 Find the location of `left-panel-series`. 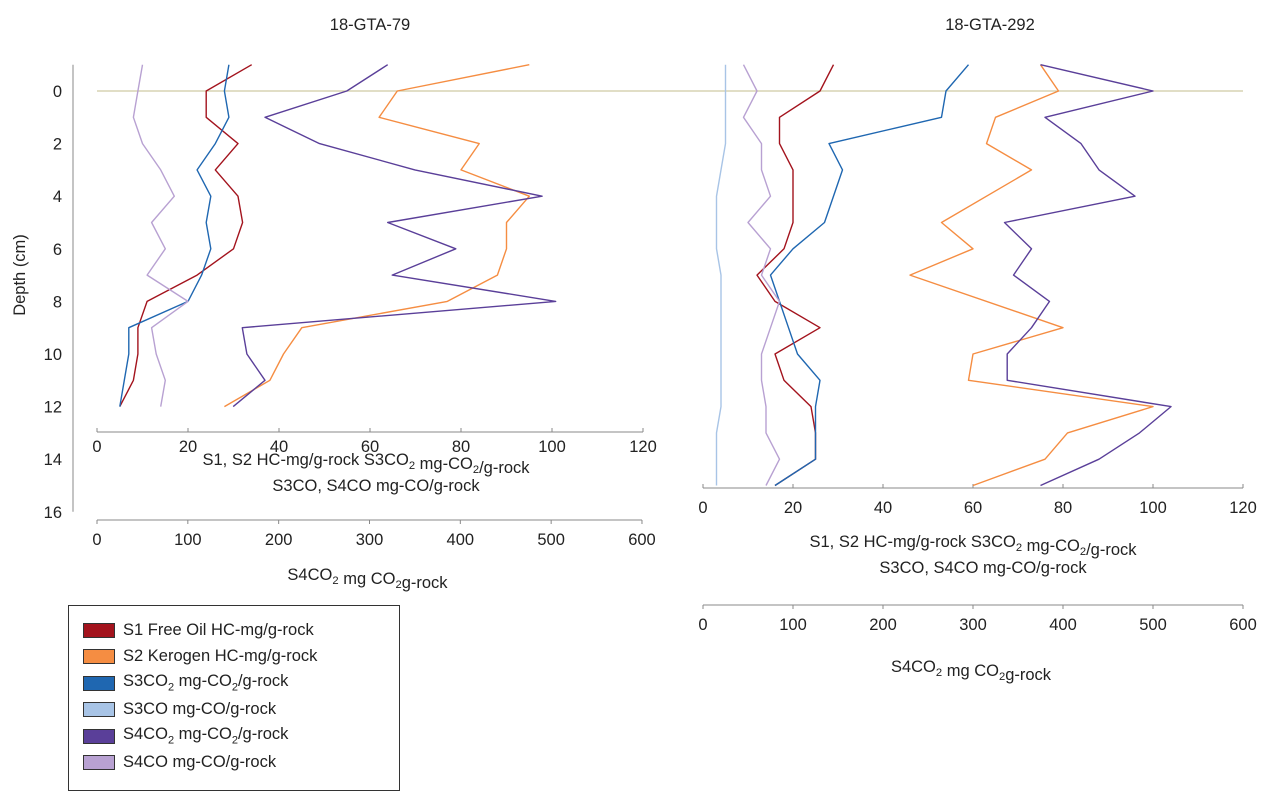

left-panel-series is located at coordinates (338, 236).